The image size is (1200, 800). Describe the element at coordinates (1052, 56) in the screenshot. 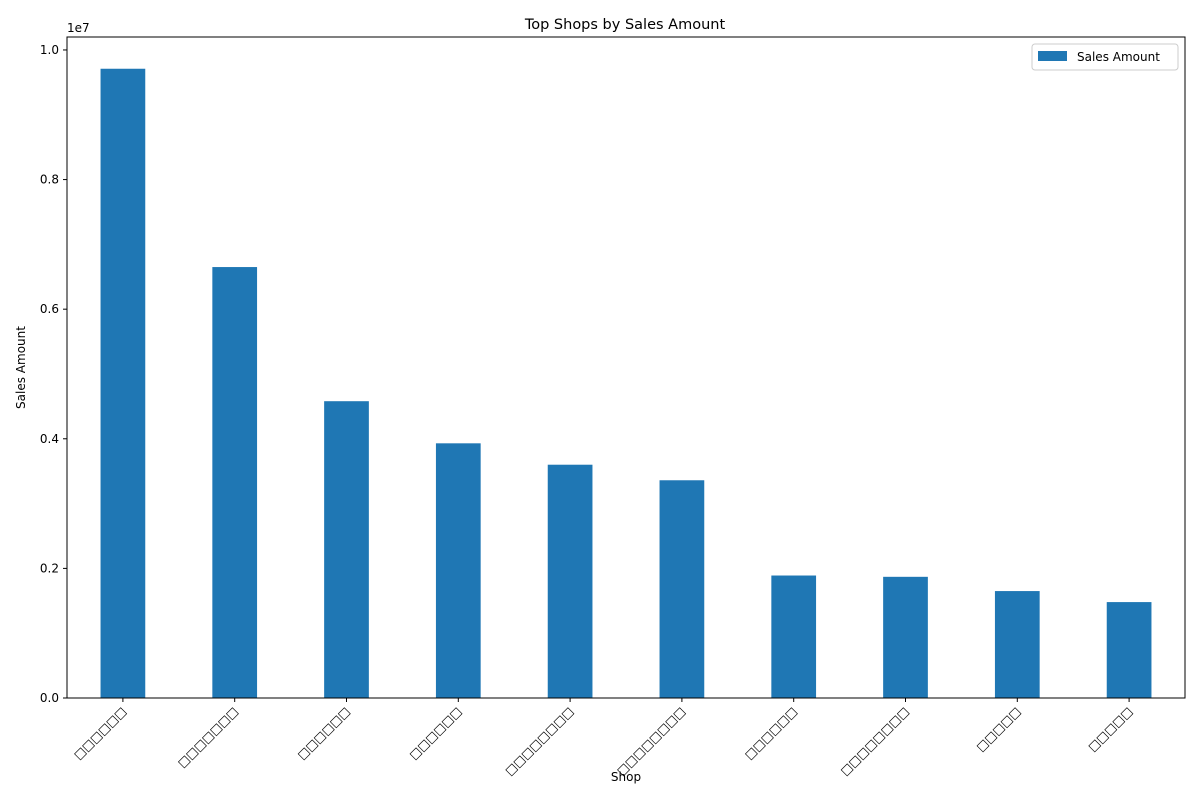

I see `legend-swatch` at that location.